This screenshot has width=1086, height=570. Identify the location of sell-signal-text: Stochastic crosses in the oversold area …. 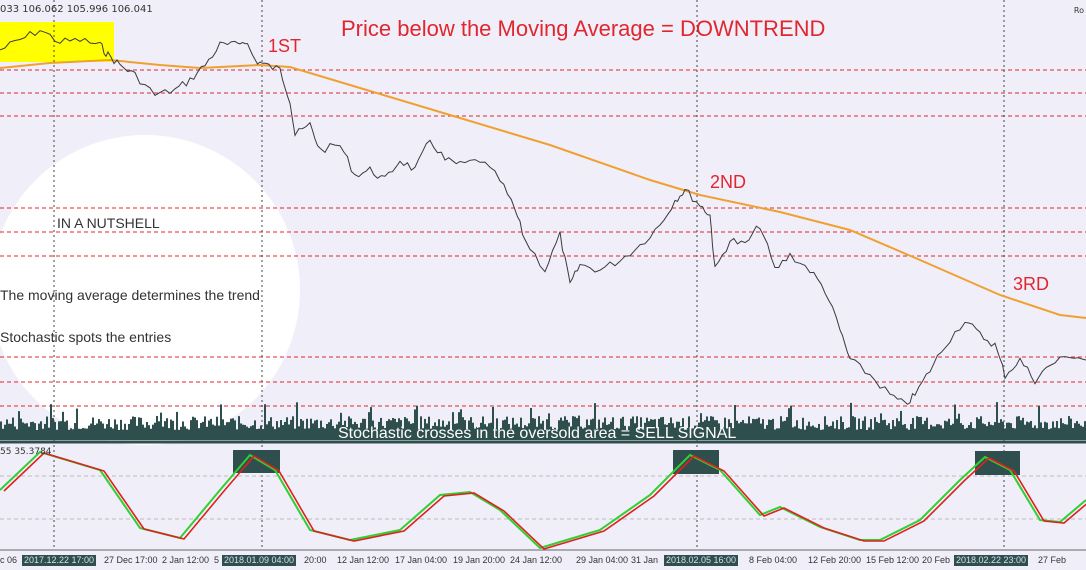
(537, 433).